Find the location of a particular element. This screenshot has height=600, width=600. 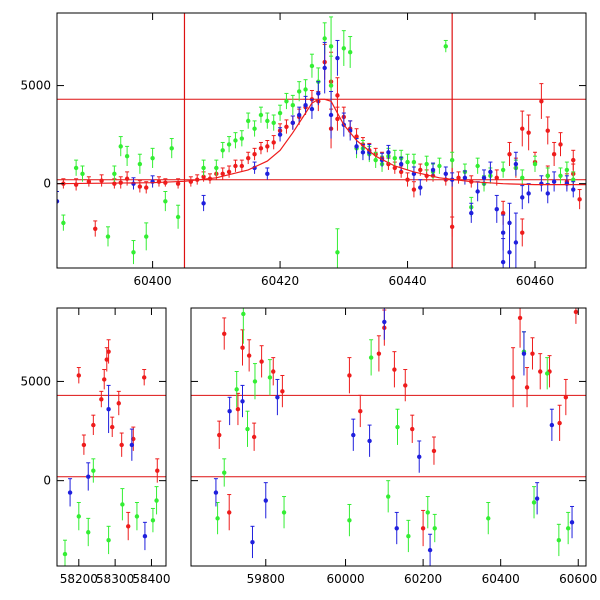

top-x-tick-label: 60440 is located at coordinates (407, 281).